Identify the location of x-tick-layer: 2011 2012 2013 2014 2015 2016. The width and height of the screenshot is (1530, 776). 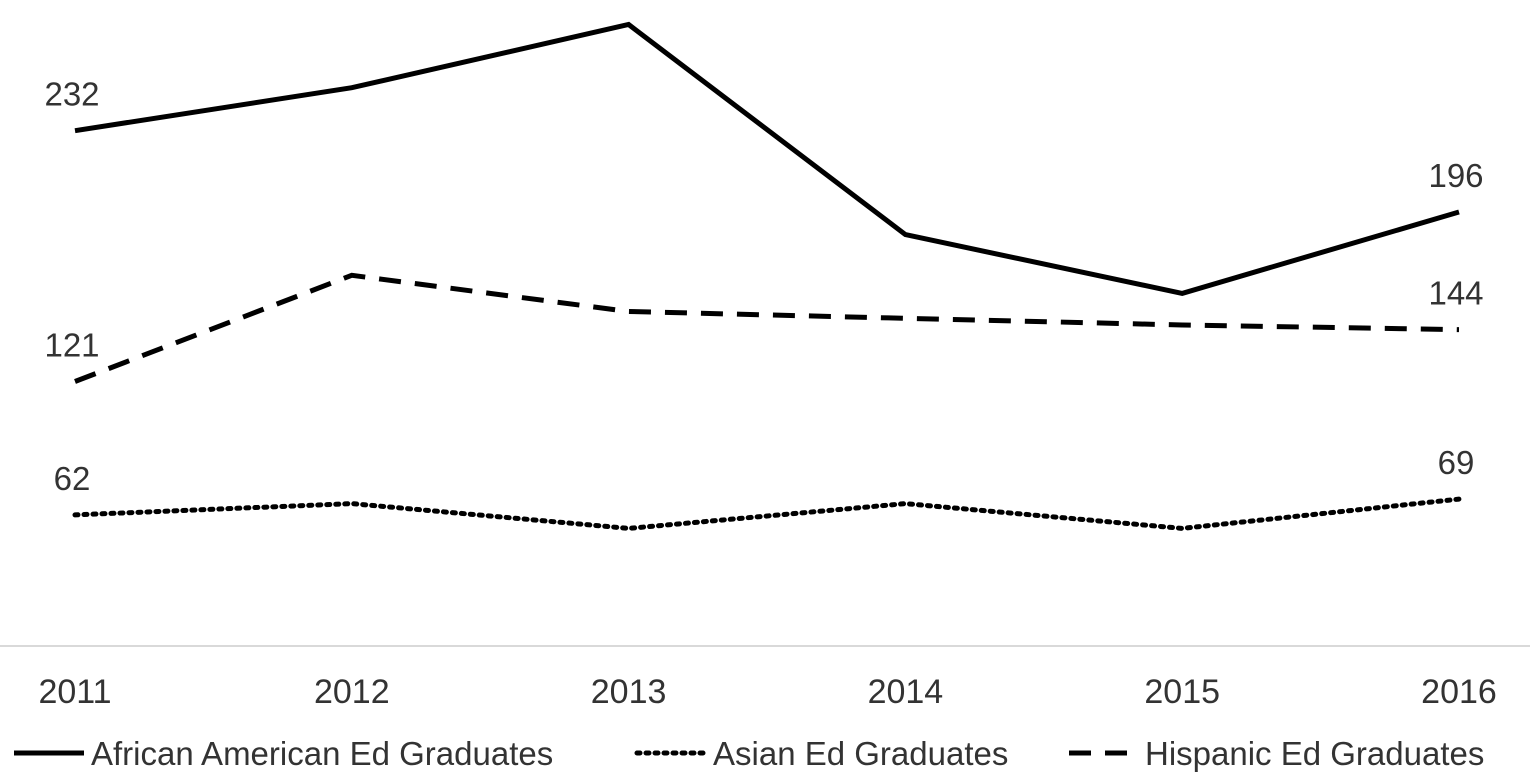
(767, 692).